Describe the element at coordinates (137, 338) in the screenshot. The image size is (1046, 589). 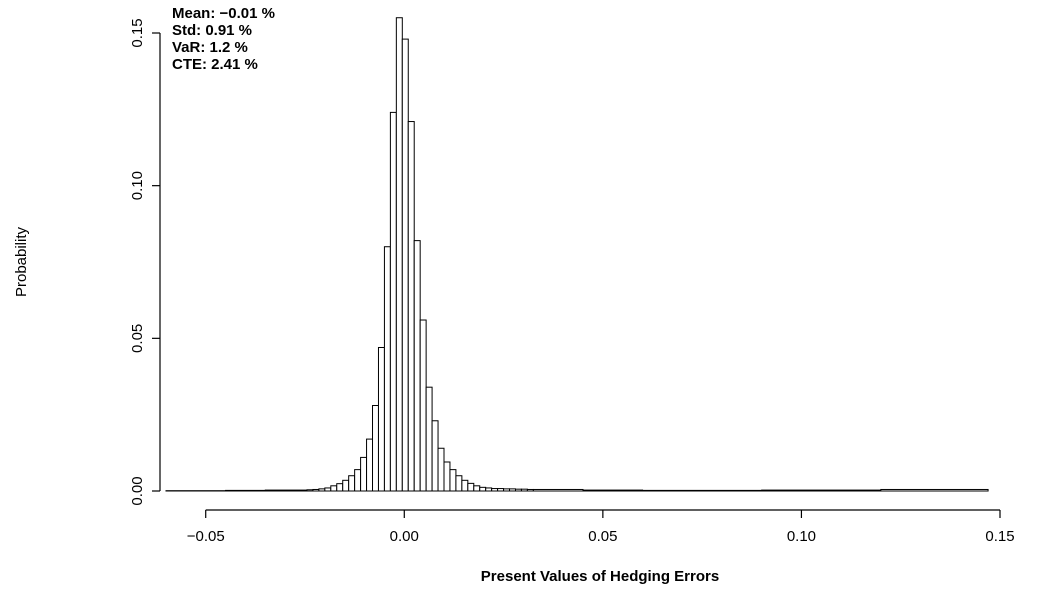
I see `y-tick-label: 0.05` at that location.